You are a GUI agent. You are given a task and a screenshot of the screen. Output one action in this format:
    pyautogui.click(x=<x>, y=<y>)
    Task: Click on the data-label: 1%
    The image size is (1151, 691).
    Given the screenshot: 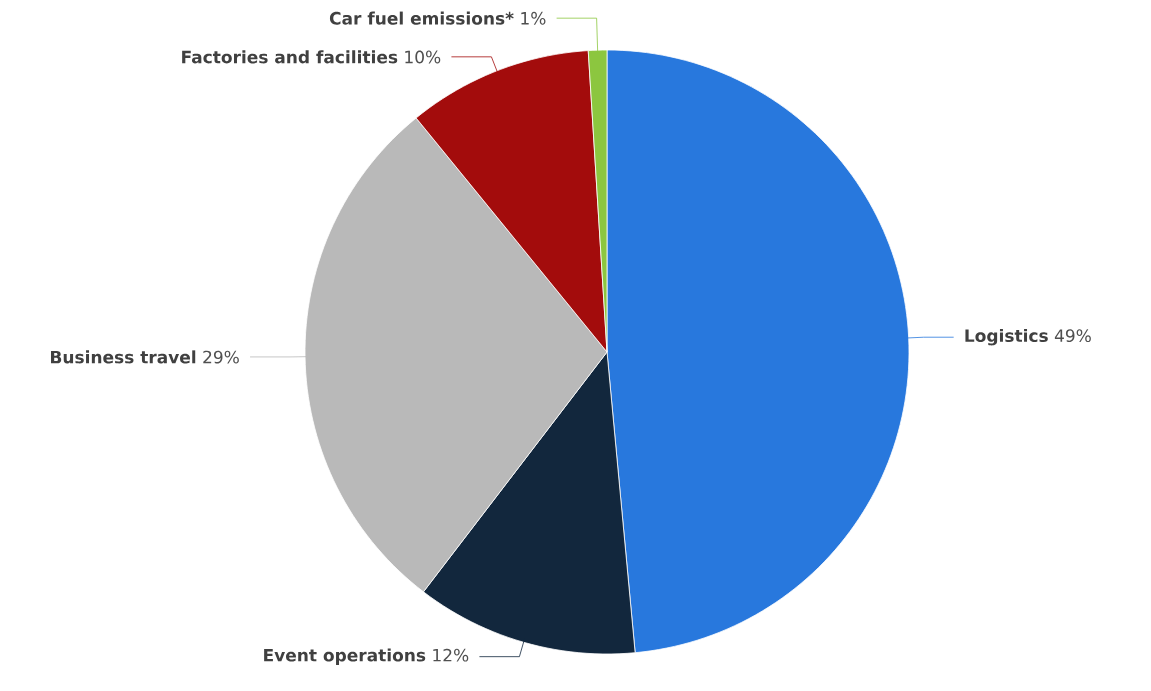 What is the action you would take?
    pyautogui.click(x=533, y=18)
    